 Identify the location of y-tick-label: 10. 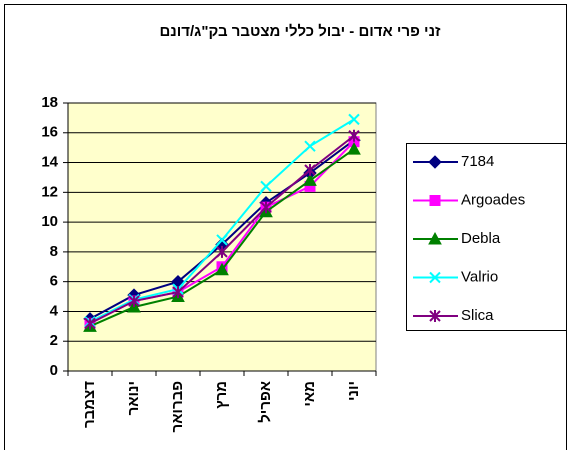
(49, 221).